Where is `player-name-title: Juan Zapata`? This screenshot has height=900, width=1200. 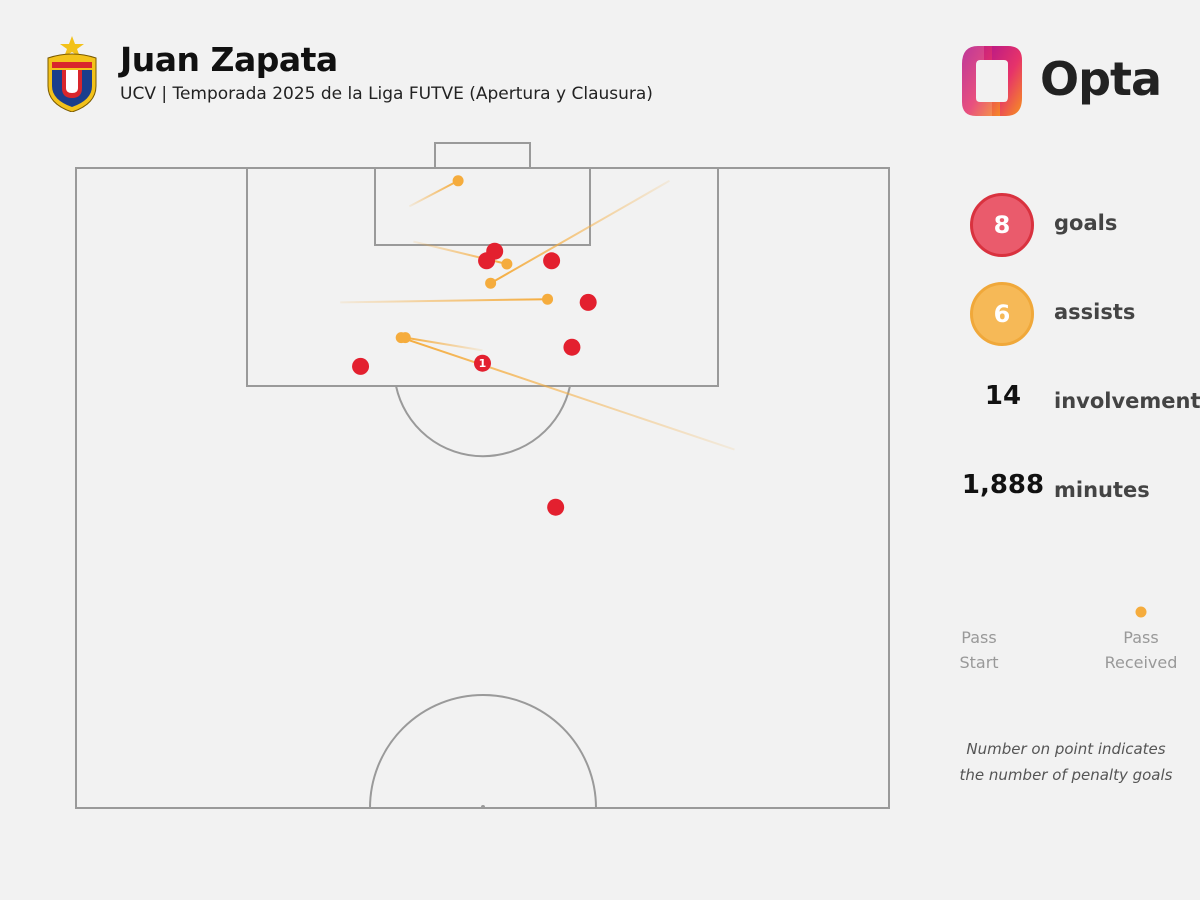
player-name-title: Juan Zapata is located at coordinates (229, 59).